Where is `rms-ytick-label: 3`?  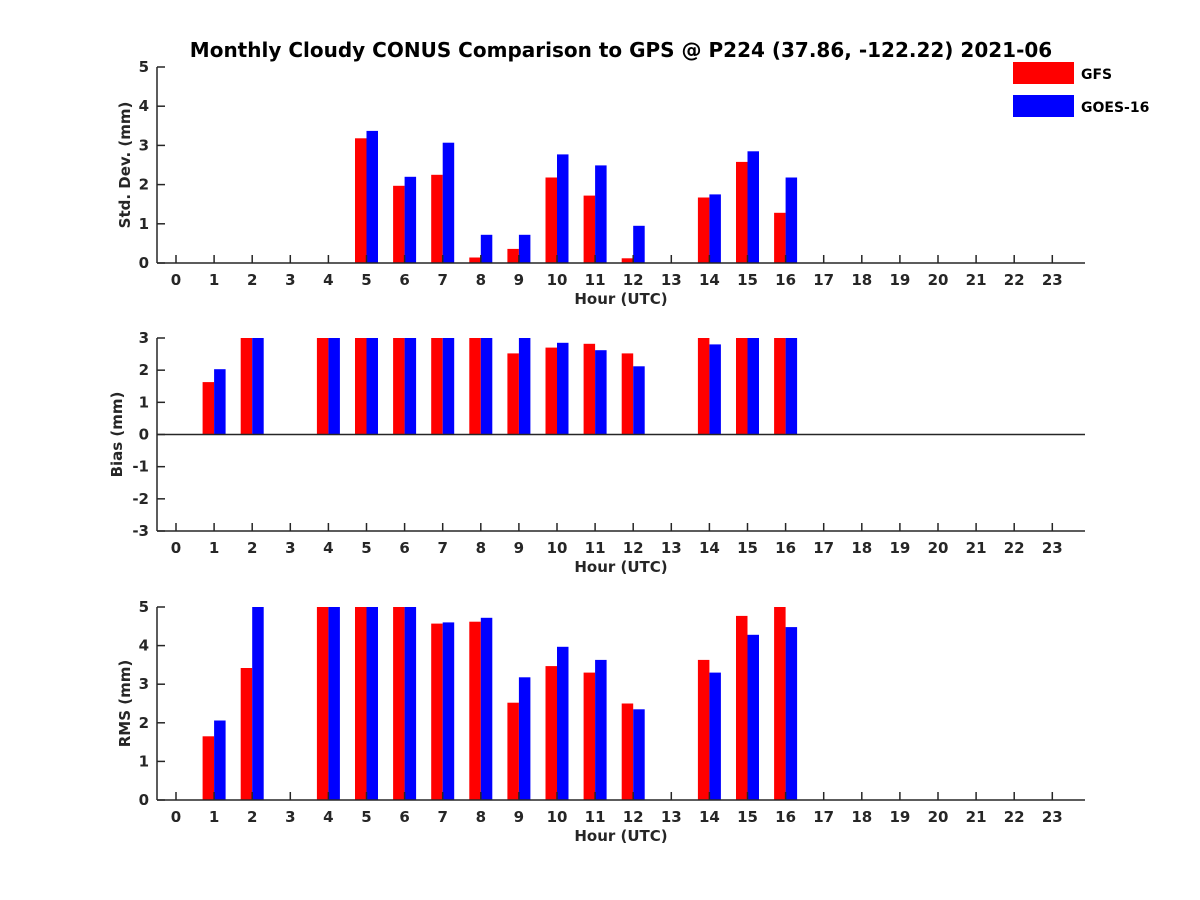 rms-ytick-label: 3 is located at coordinates (144, 684).